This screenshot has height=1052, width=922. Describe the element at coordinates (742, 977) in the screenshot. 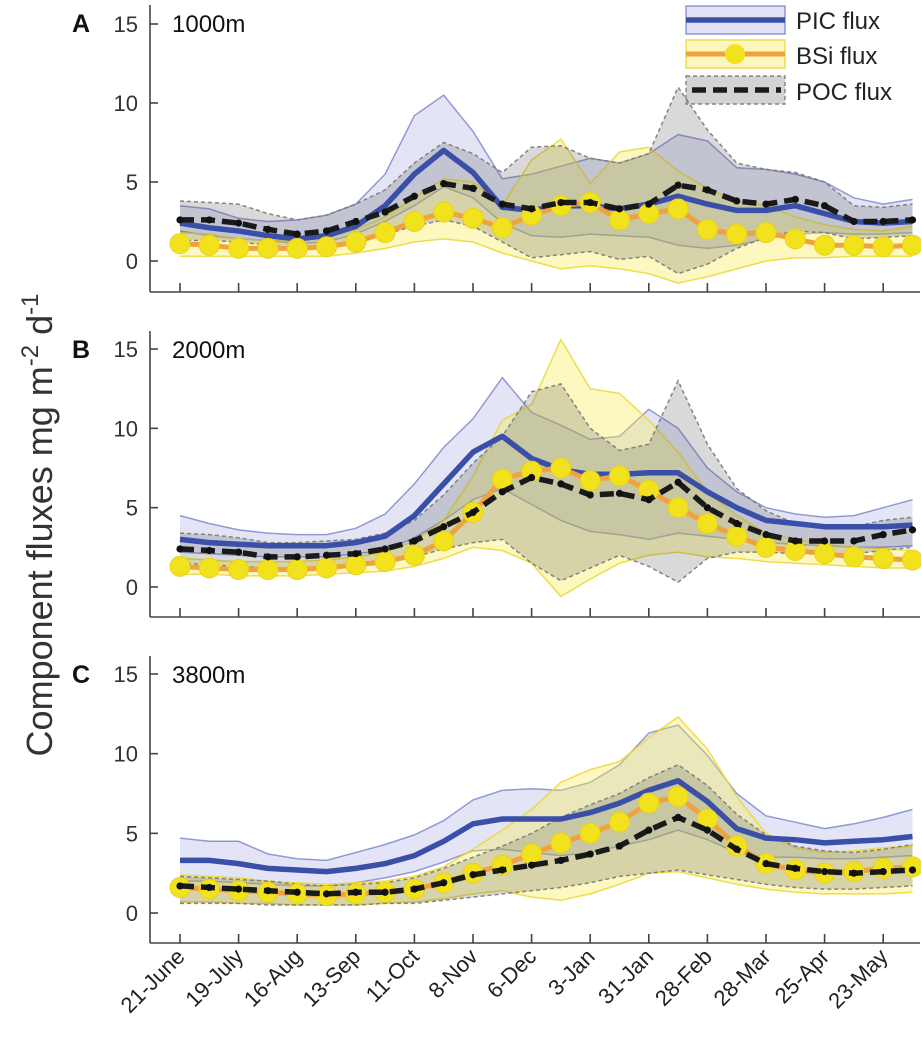

I see `x-tick-label: 28-Mar` at that location.